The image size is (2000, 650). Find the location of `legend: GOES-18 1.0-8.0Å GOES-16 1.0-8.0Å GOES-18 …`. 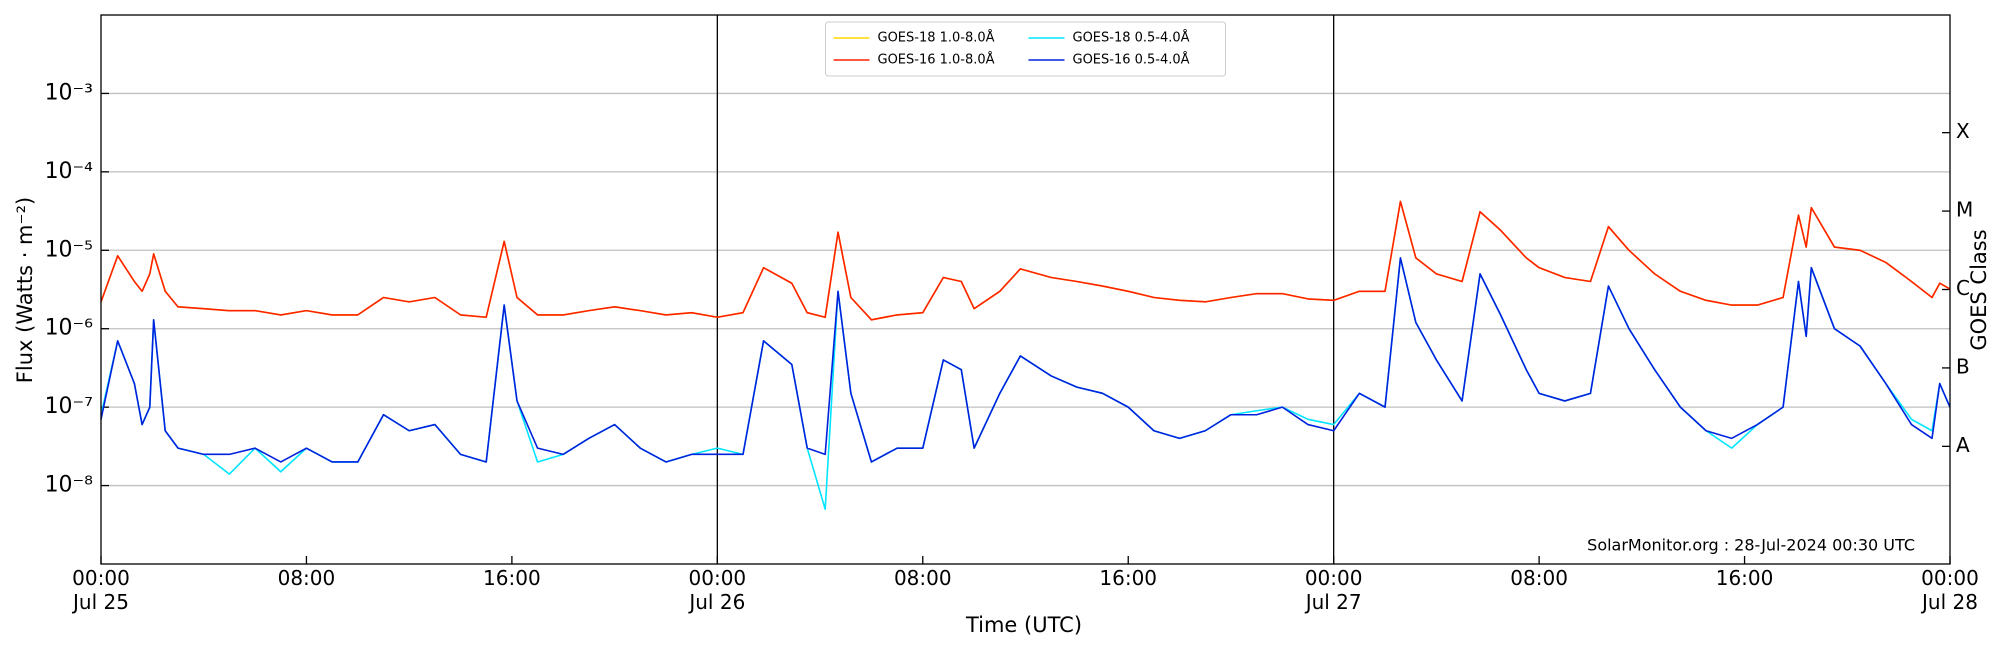

legend: GOES-18 1.0-8.0Å GOES-16 1.0-8.0Å GOES-18 … is located at coordinates (1025, 49).